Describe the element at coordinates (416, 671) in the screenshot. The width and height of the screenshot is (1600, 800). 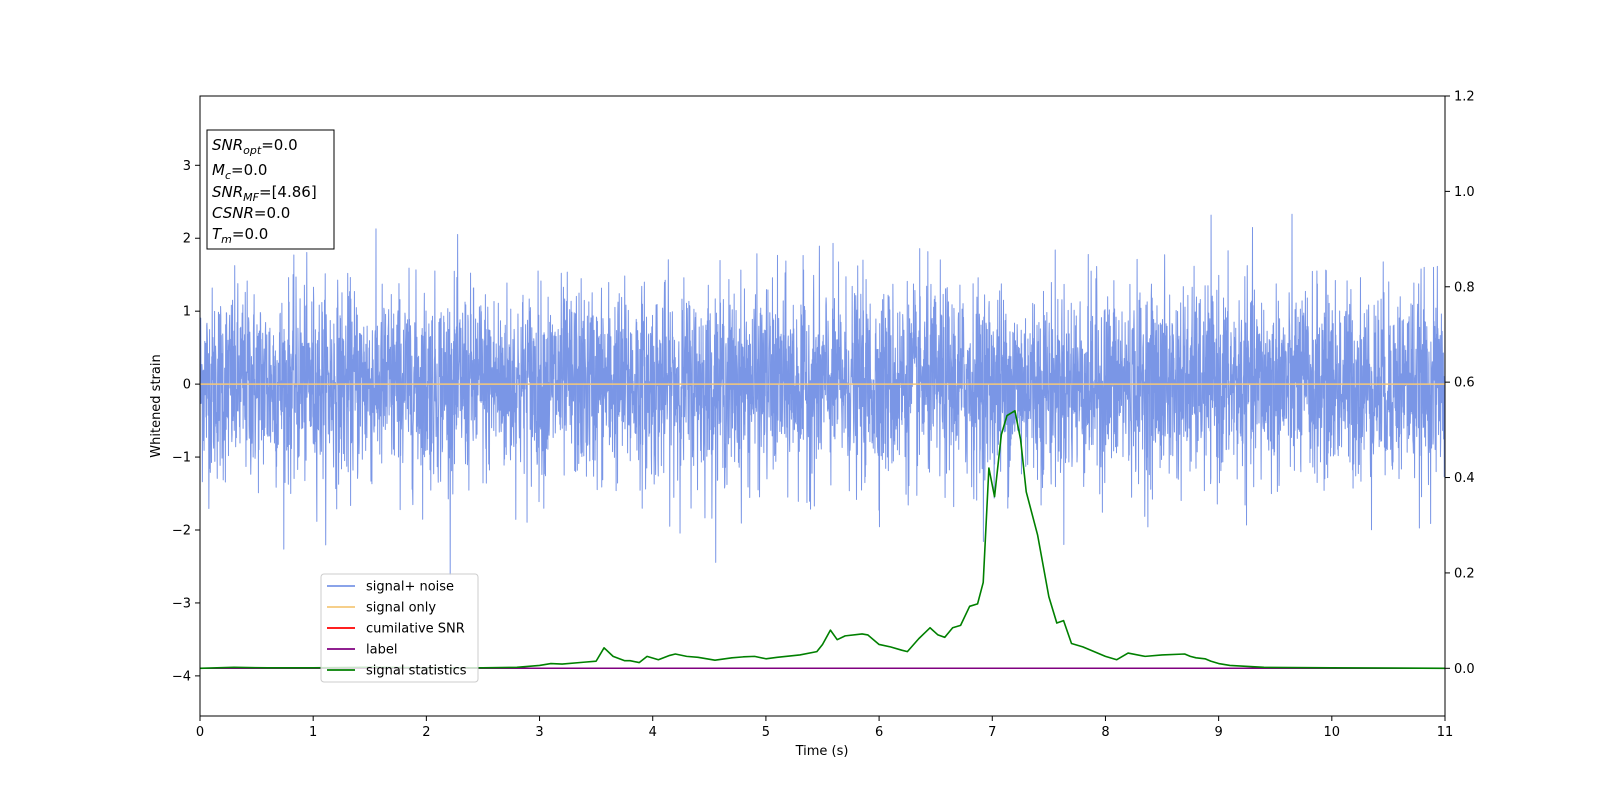
I see `legend-label: signal statistics` at that location.